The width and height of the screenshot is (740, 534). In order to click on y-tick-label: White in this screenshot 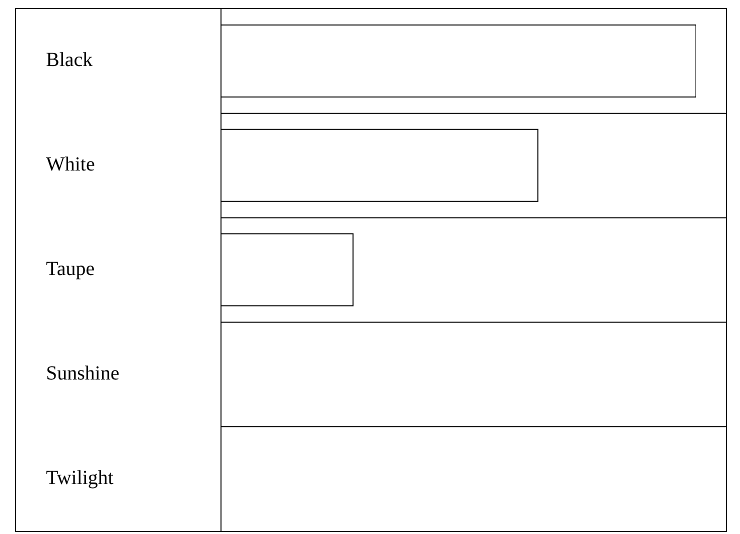, I will do `click(70, 165)`.